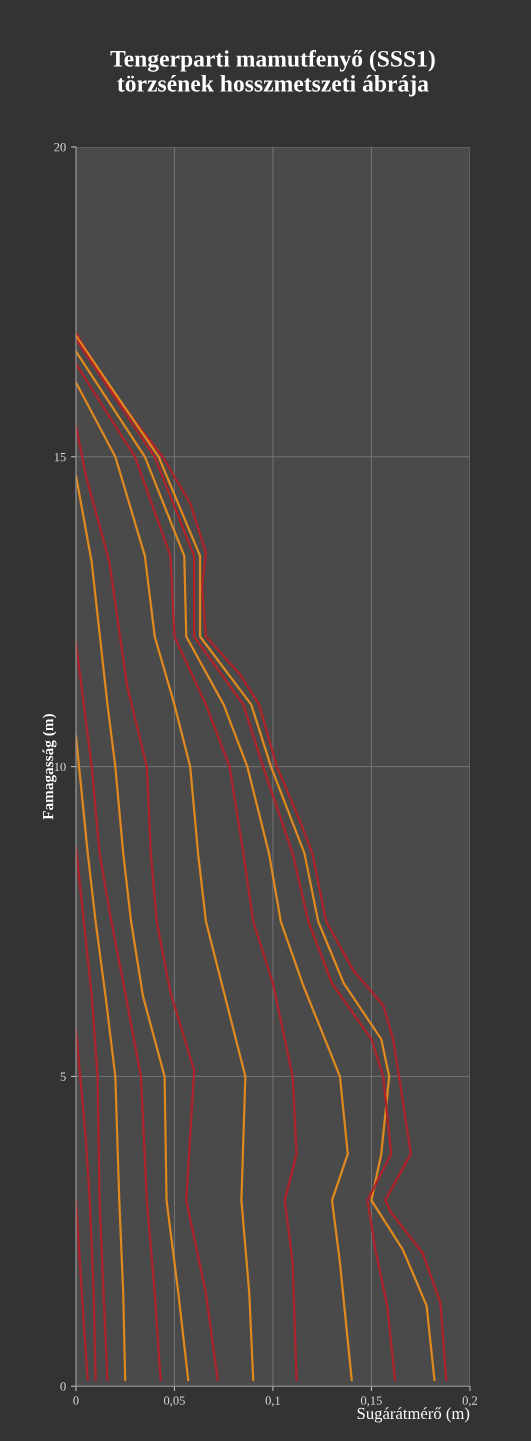 The image size is (531, 1441). What do you see at coordinates (49, 767) in the screenshot?
I see `y-axis-title: Famagasság (m)` at bounding box center [49, 767].